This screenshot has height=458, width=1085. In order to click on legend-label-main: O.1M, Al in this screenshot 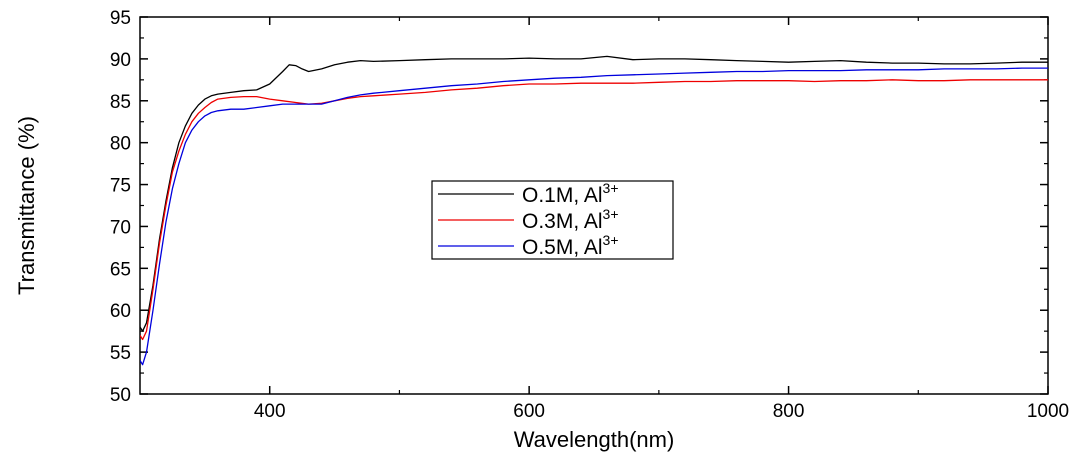, I will do `click(562, 195)`.